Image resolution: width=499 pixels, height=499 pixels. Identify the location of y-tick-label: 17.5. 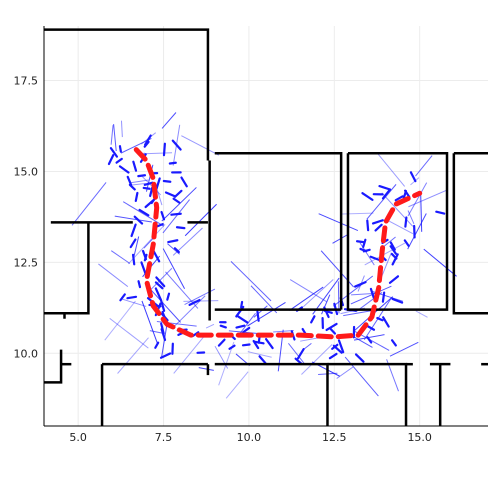
(26, 81).